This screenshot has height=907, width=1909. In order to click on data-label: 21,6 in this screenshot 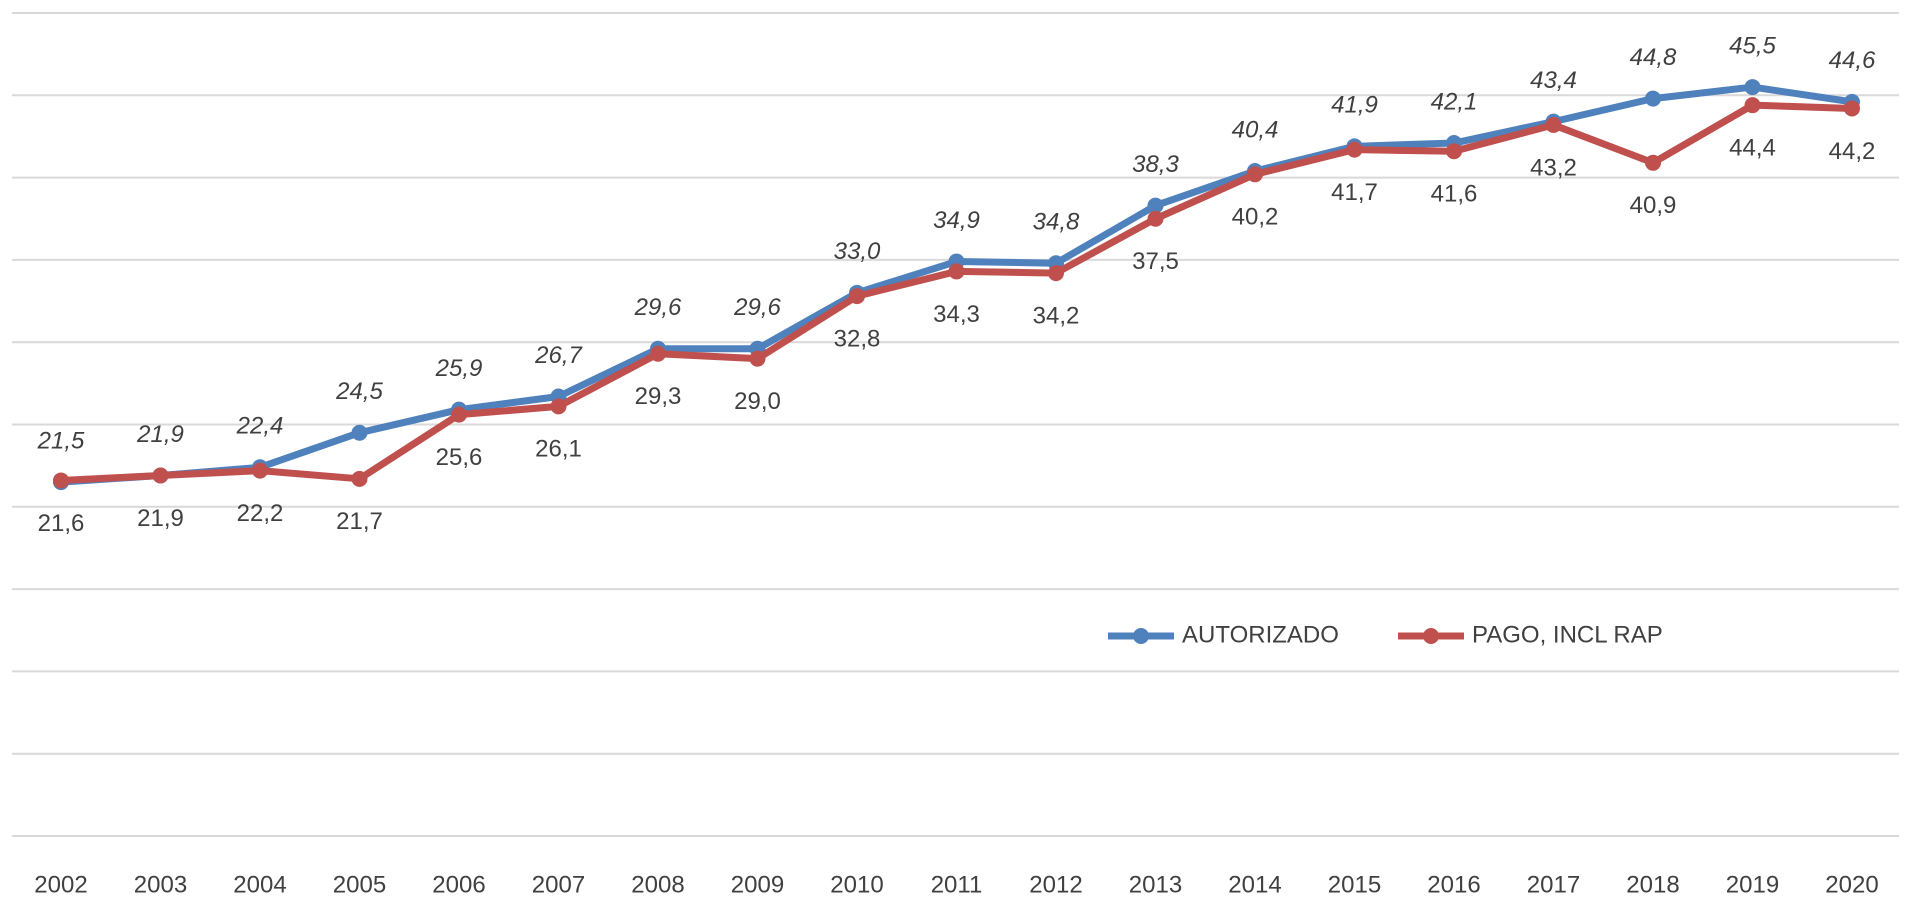, I will do `click(61, 523)`.